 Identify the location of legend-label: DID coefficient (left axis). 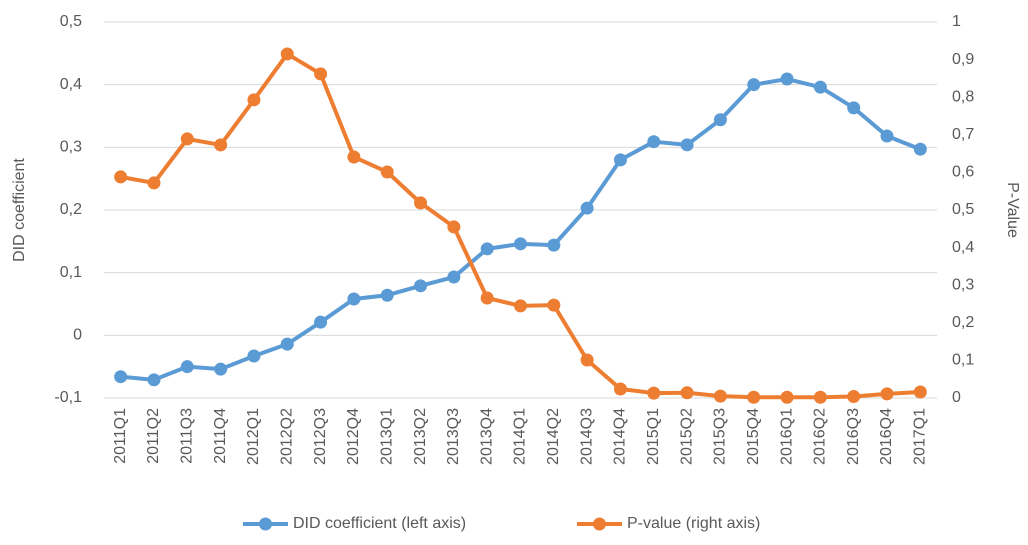
(379, 523).